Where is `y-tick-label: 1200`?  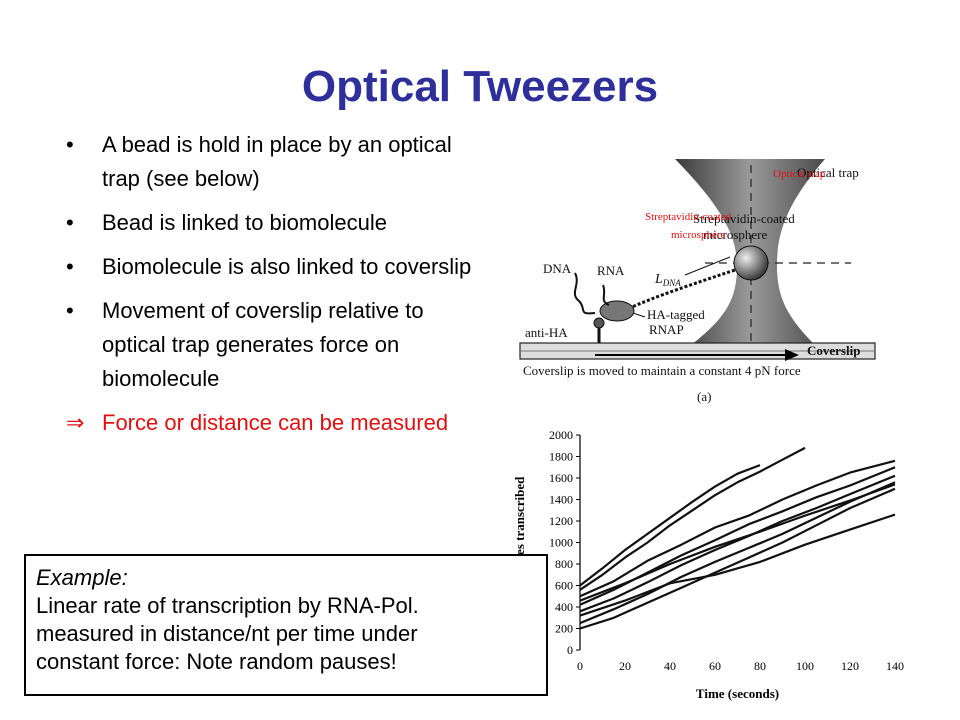 y-tick-label: 1200 is located at coordinates (561, 521).